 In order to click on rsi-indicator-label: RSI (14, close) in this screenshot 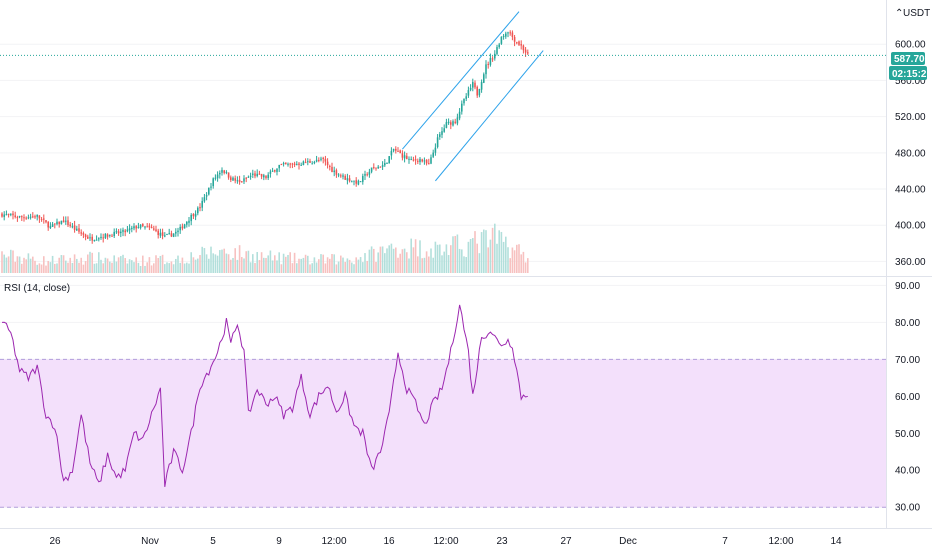, I will do `click(37, 288)`.